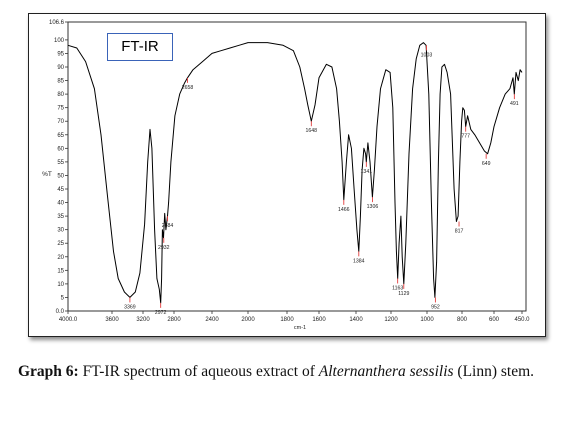 This screenshot has height=423, width=586. What do you see at coordinates (60, 149) in the screenshot?
I see `y-tick-label: 60` at bounding box center [60, 149].